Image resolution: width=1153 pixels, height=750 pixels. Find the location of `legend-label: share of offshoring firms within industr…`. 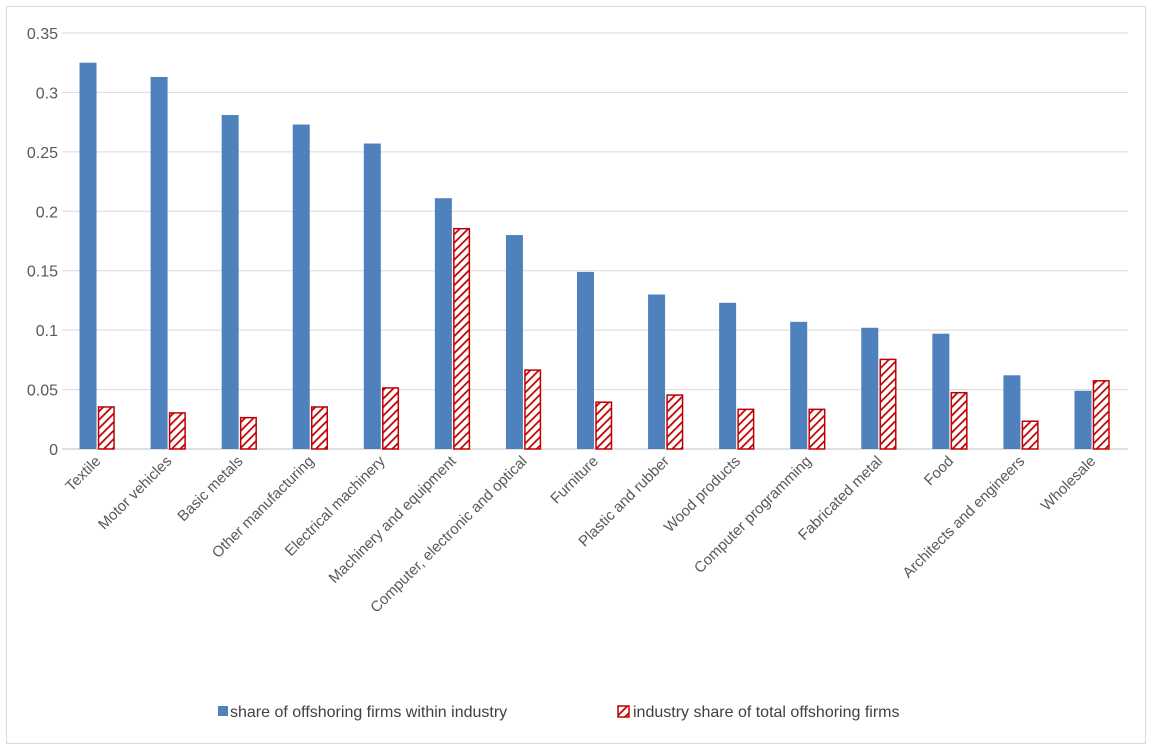

legend-label: share of offshoring firms within industr… is located at coordinates (368, 712).